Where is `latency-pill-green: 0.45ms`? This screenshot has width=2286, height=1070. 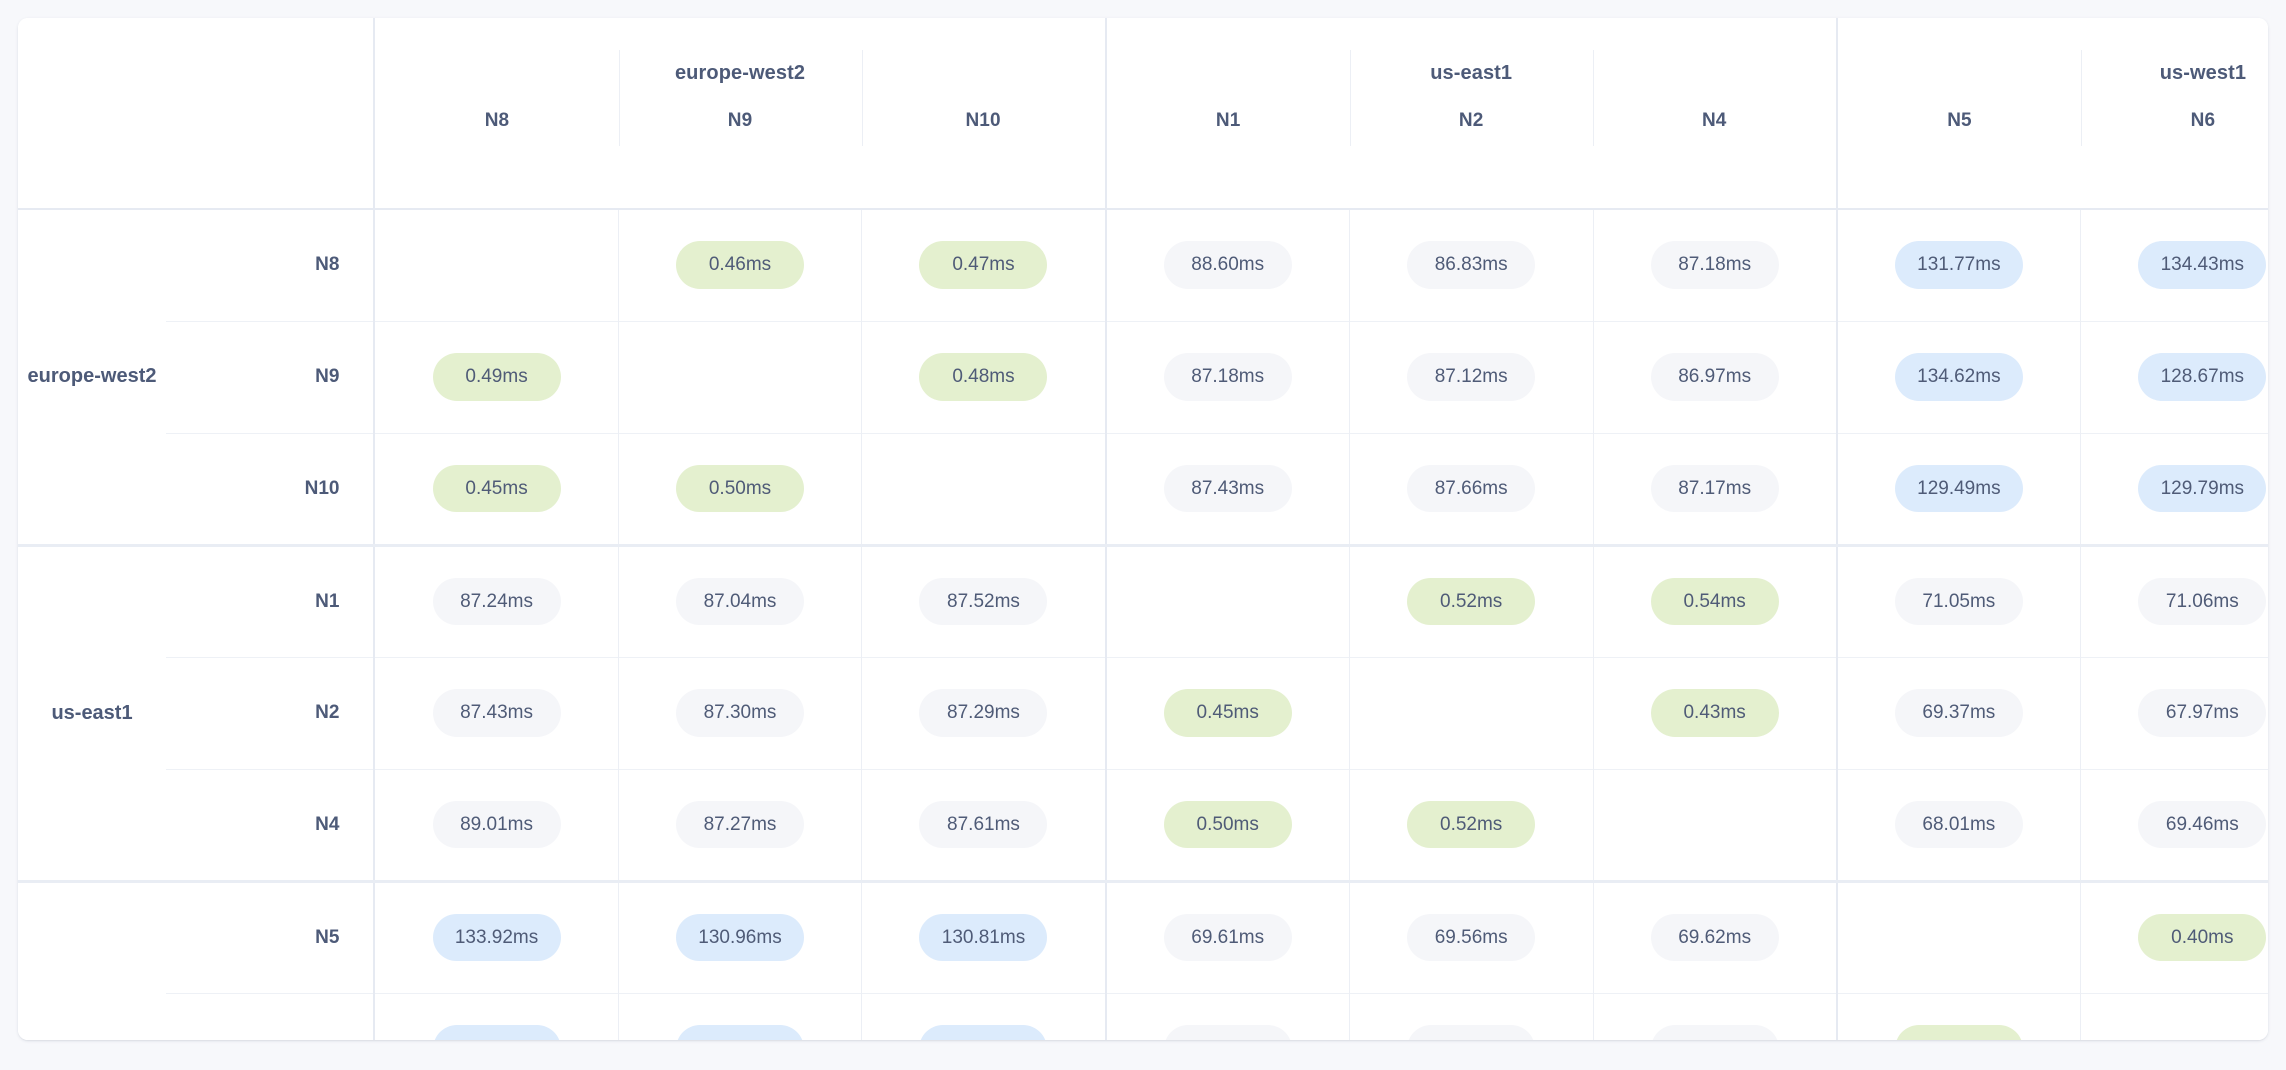 latency-pill-green: 0.45ms is located at coordinates (1227, 713).